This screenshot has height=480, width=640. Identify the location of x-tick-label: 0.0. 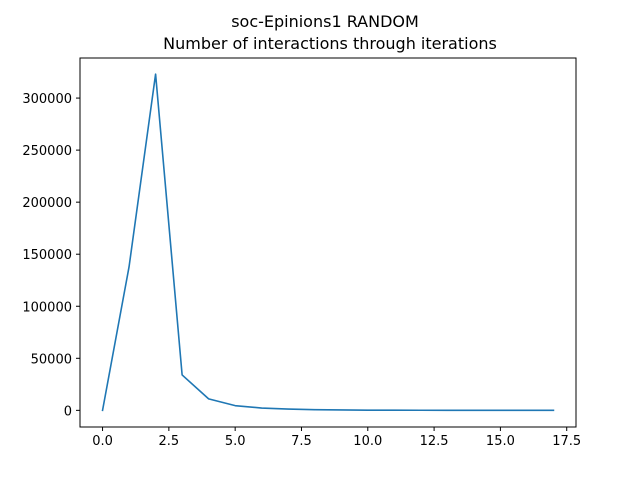
(102, 441).